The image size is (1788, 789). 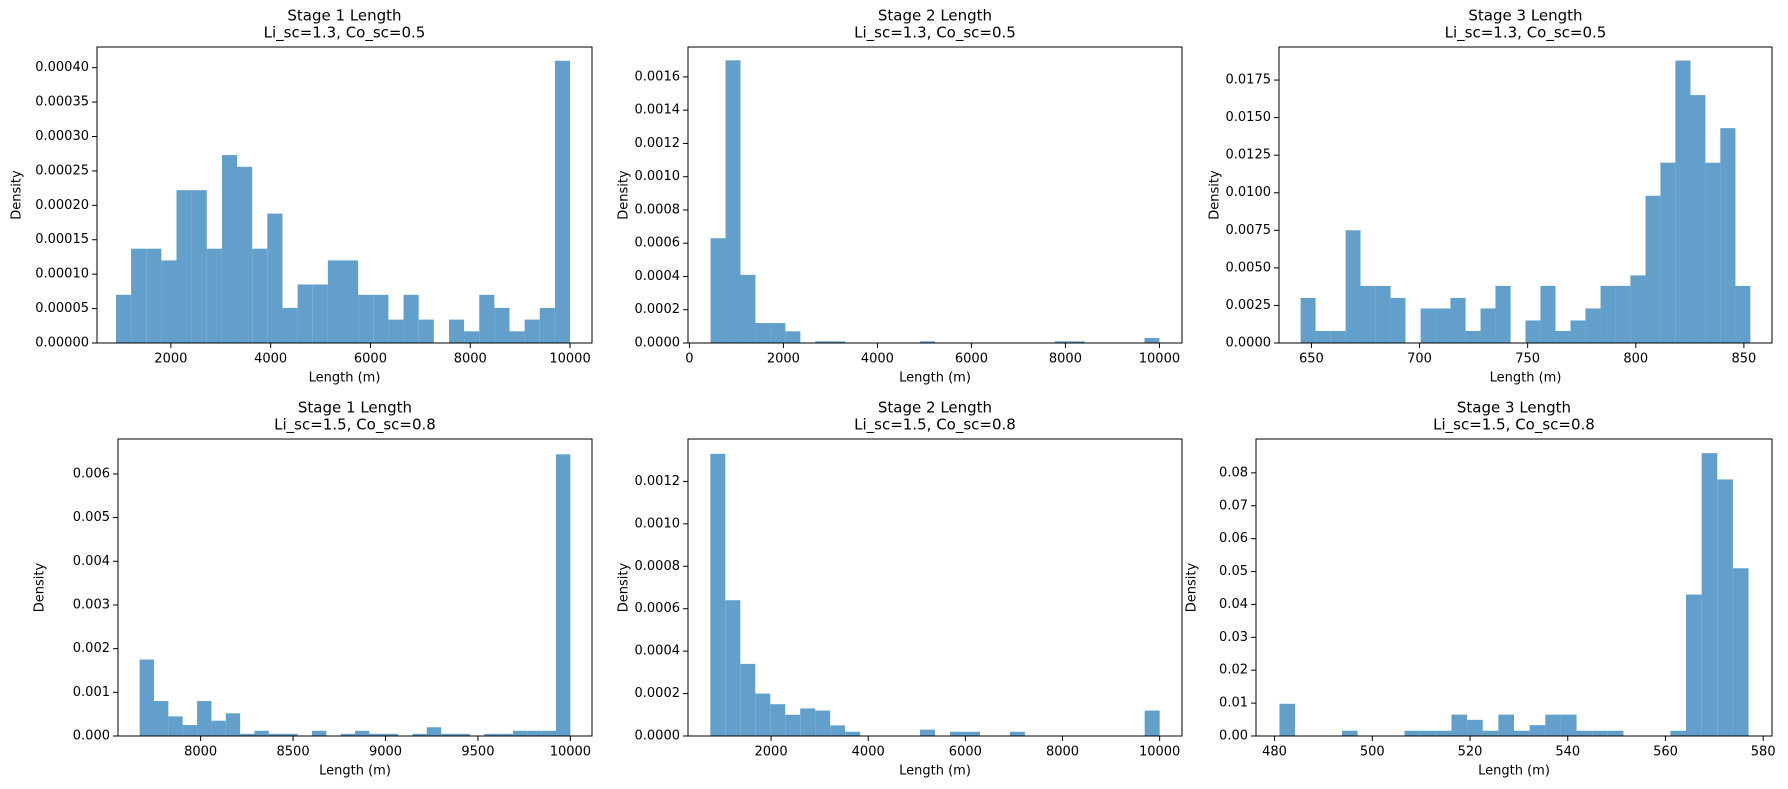 I want to click on y-tick-label: 0.00030, so click(x=62, y=136).